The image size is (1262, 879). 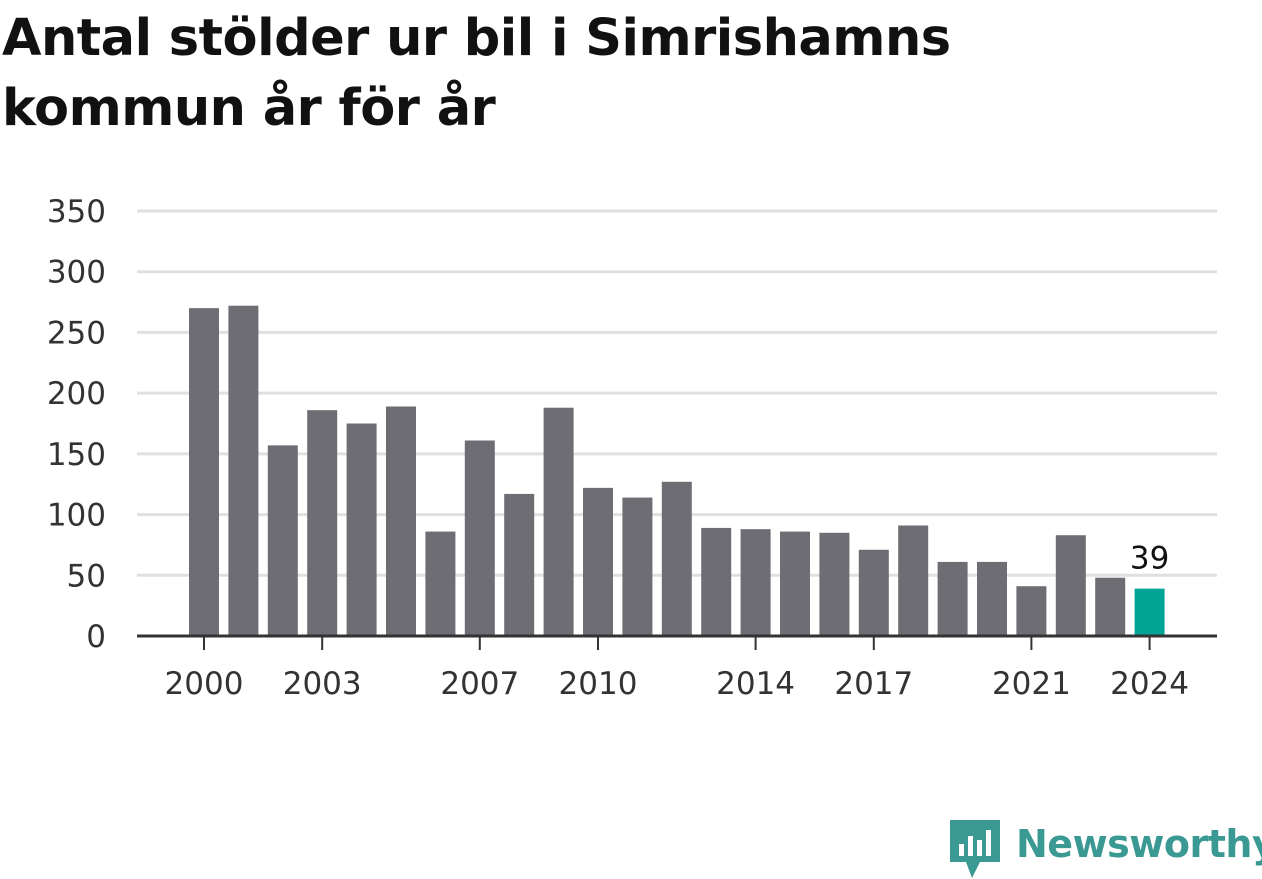 I want to click on bar-2022, so click(x=1070, y=585).